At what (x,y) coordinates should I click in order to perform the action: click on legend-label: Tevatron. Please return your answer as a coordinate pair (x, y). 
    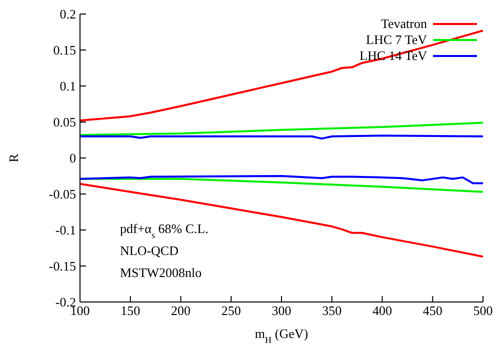
    Looking at the image, I should click on (403, 24).